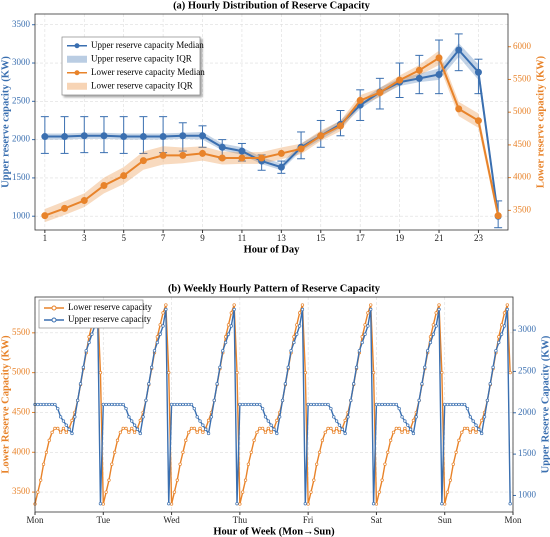 The height and width of the screenshot is (537, 550). I want to click on x-tick-label: 3, so click(84, 238).